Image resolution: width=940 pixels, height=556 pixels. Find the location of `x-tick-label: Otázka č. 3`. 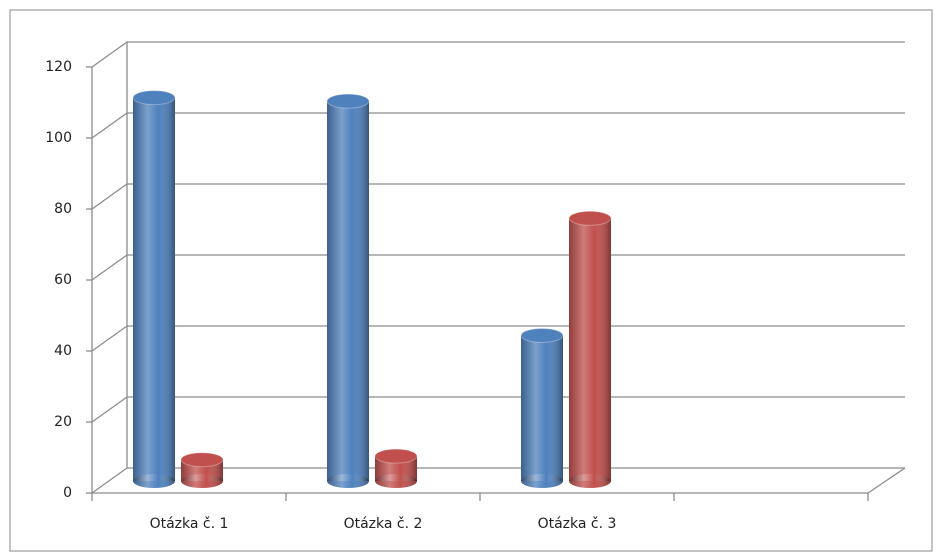

x-tick-label: Otázka č. 3 is located at coordinates (577, 524).